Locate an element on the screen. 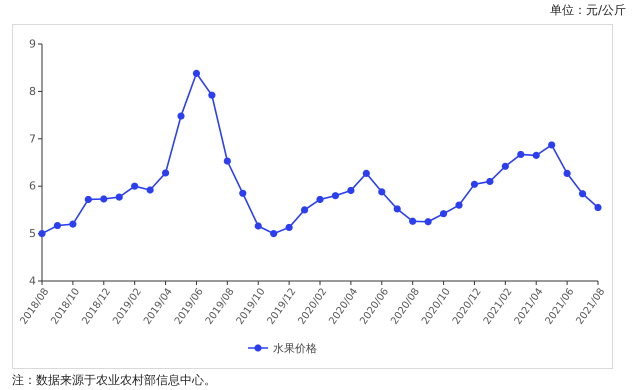 Image resolution: width=640 pixels, height=390 pixels. y-tick-label: 7 is located at coordinates (32, 139).